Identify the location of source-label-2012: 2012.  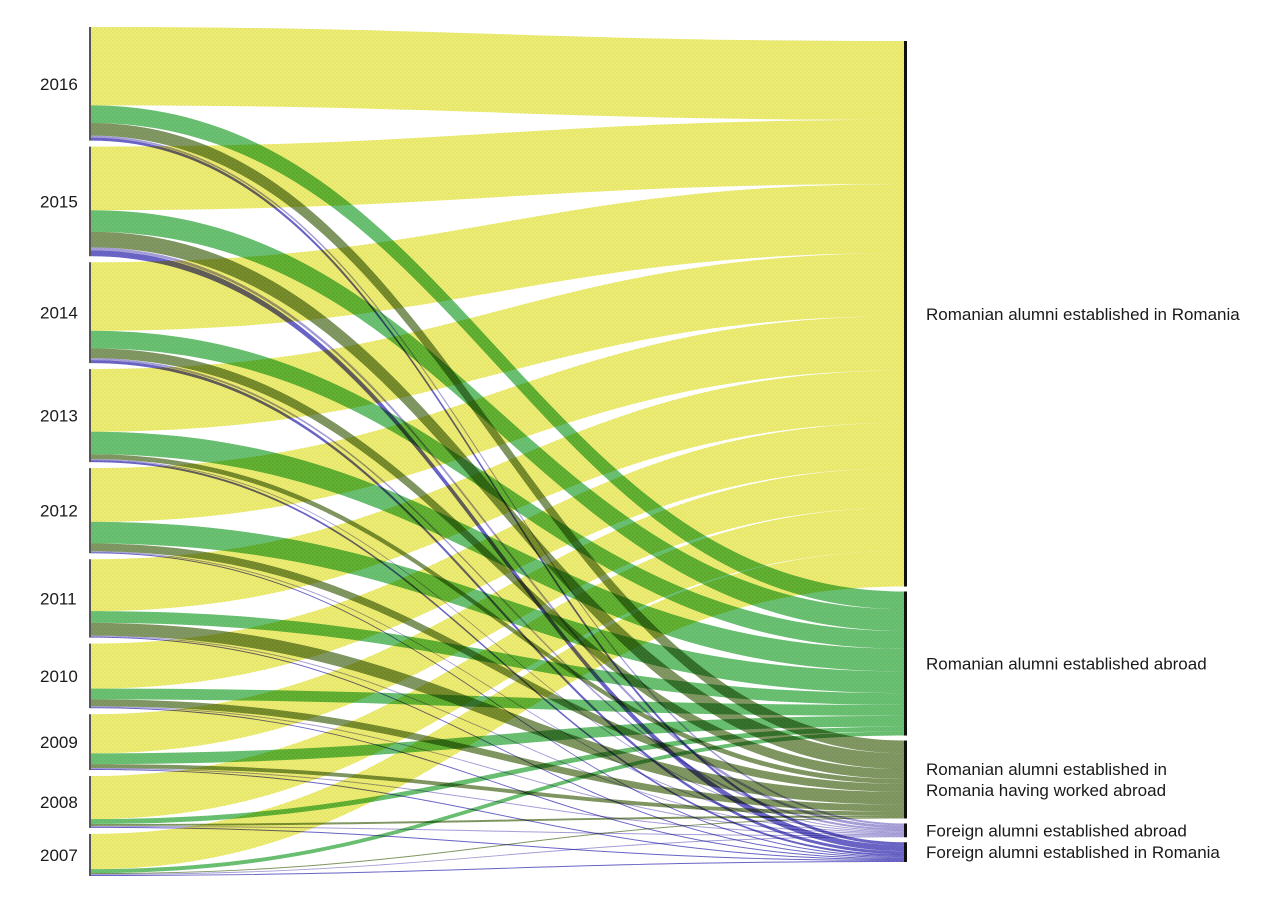
(59, 511).